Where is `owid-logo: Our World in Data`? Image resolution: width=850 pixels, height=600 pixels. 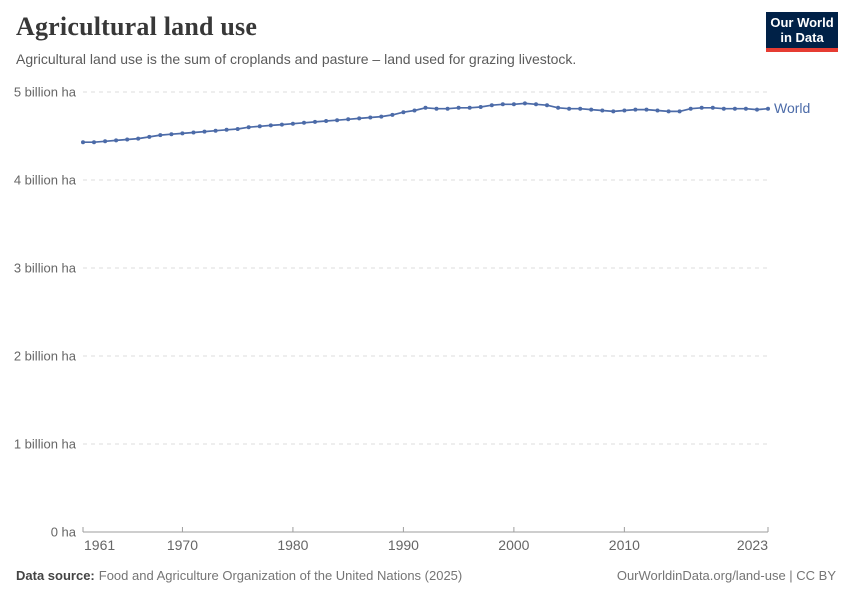 owid-logo: Our World in Data is located at coordinates (802, 32).